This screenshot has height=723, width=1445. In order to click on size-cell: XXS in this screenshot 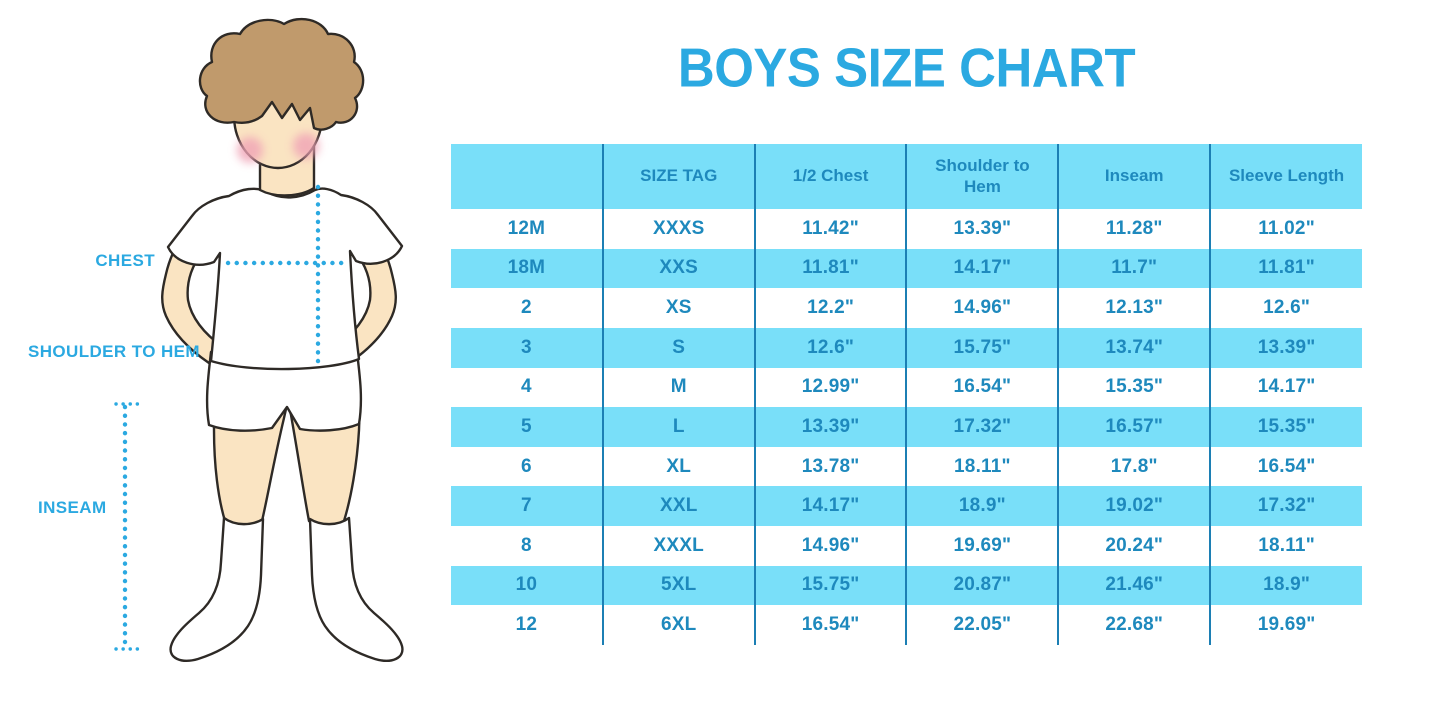, I will do `click(678, 268)`.